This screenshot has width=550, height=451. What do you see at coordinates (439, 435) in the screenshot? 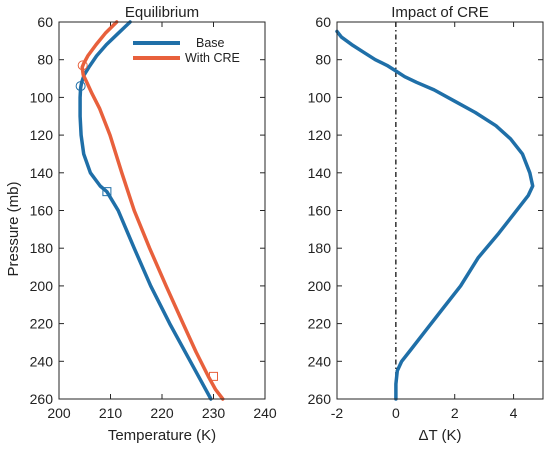
I see `xlabel-delta-t: ΔT (K)` at bounding box center [439, 435].